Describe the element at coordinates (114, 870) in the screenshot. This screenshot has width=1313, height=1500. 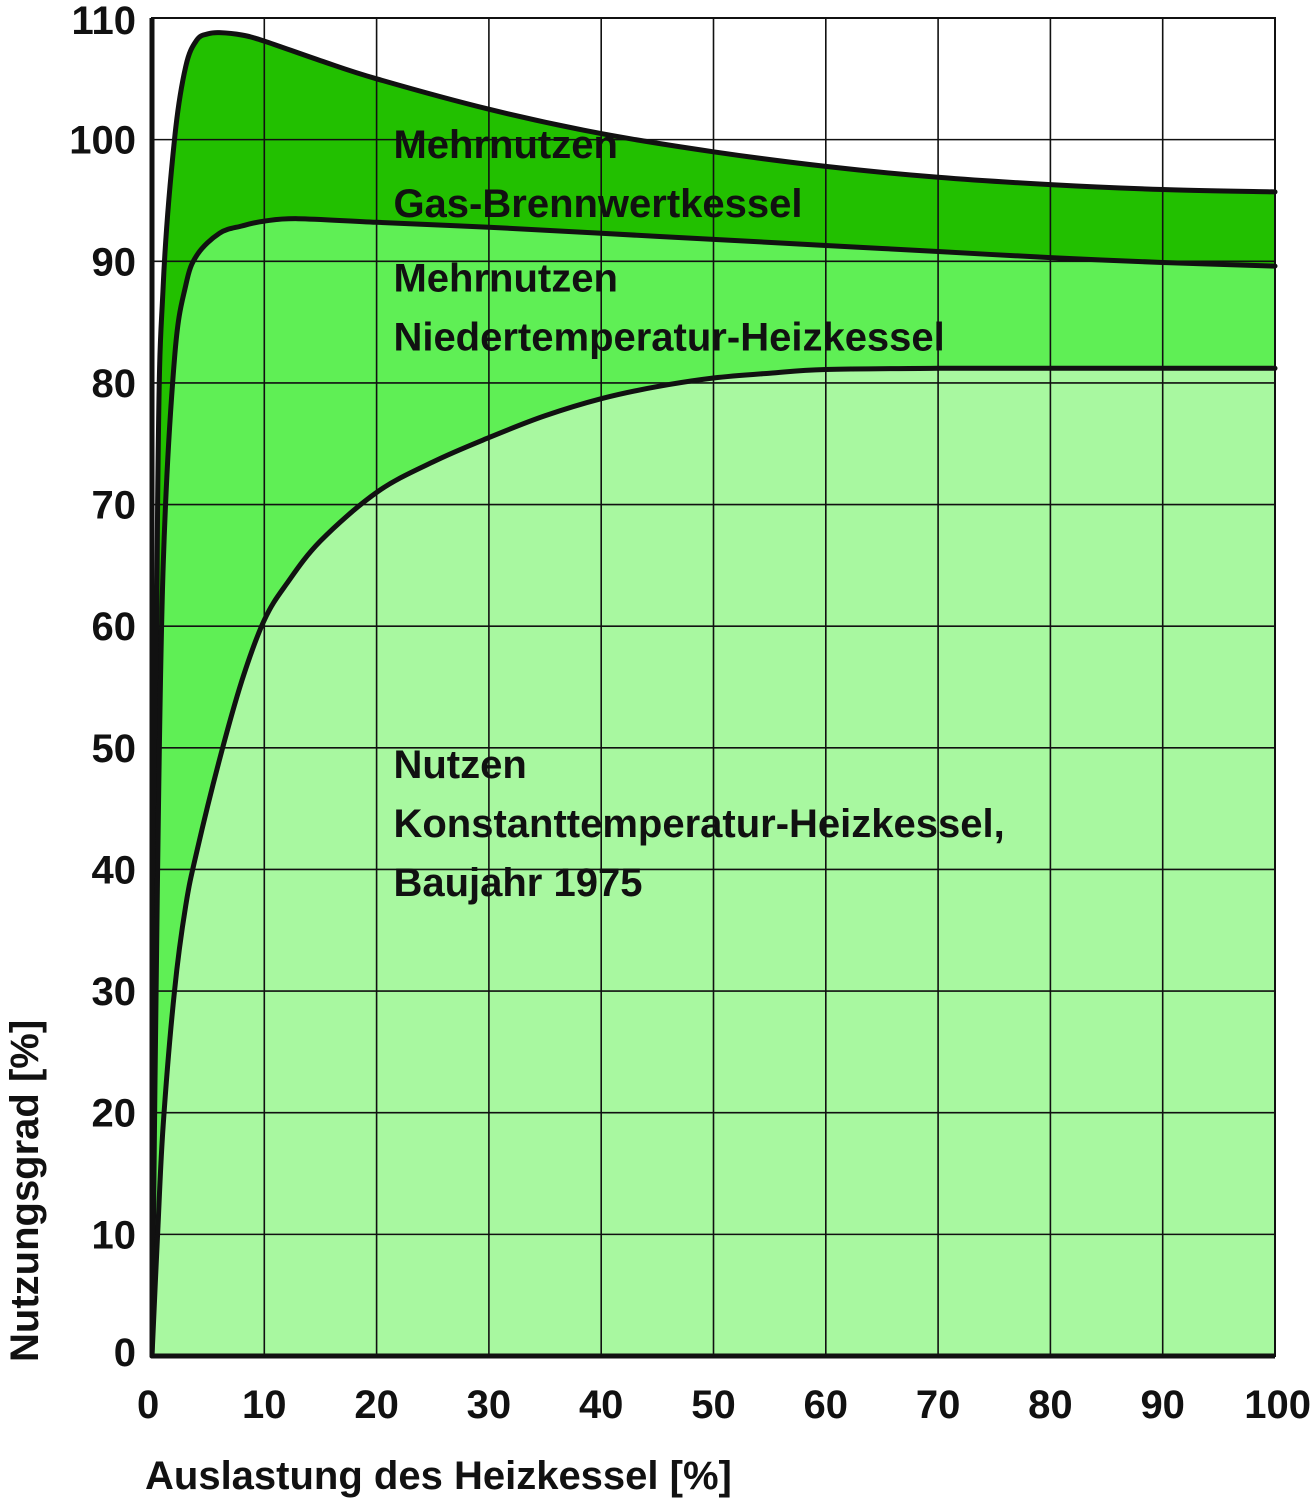
I see `y-tick-label: 40` at that location.